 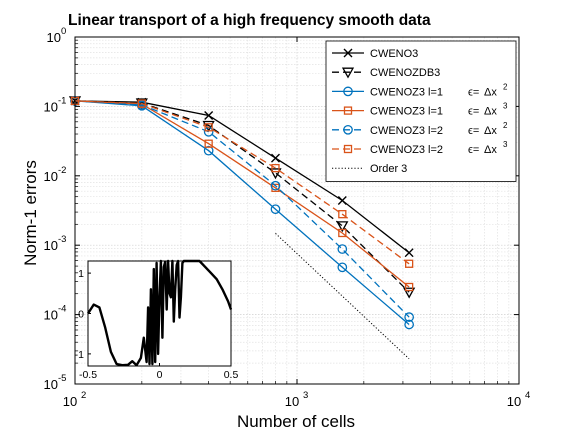 I want to click on legend-entry: CWENOZ3 l=2 ϵ= Δx 3, so click(x=420, y=148).